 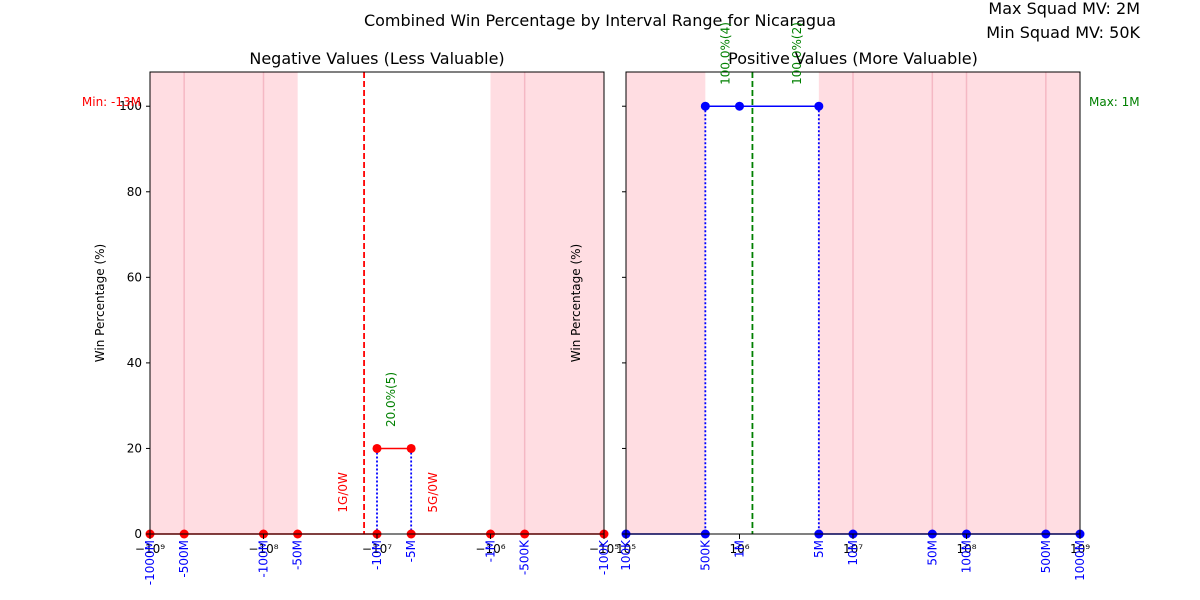 What do you see at coordinates (411, 551) in the screenshot?
I see `interval-label-5: -5M` at bounding box center [411, 551].